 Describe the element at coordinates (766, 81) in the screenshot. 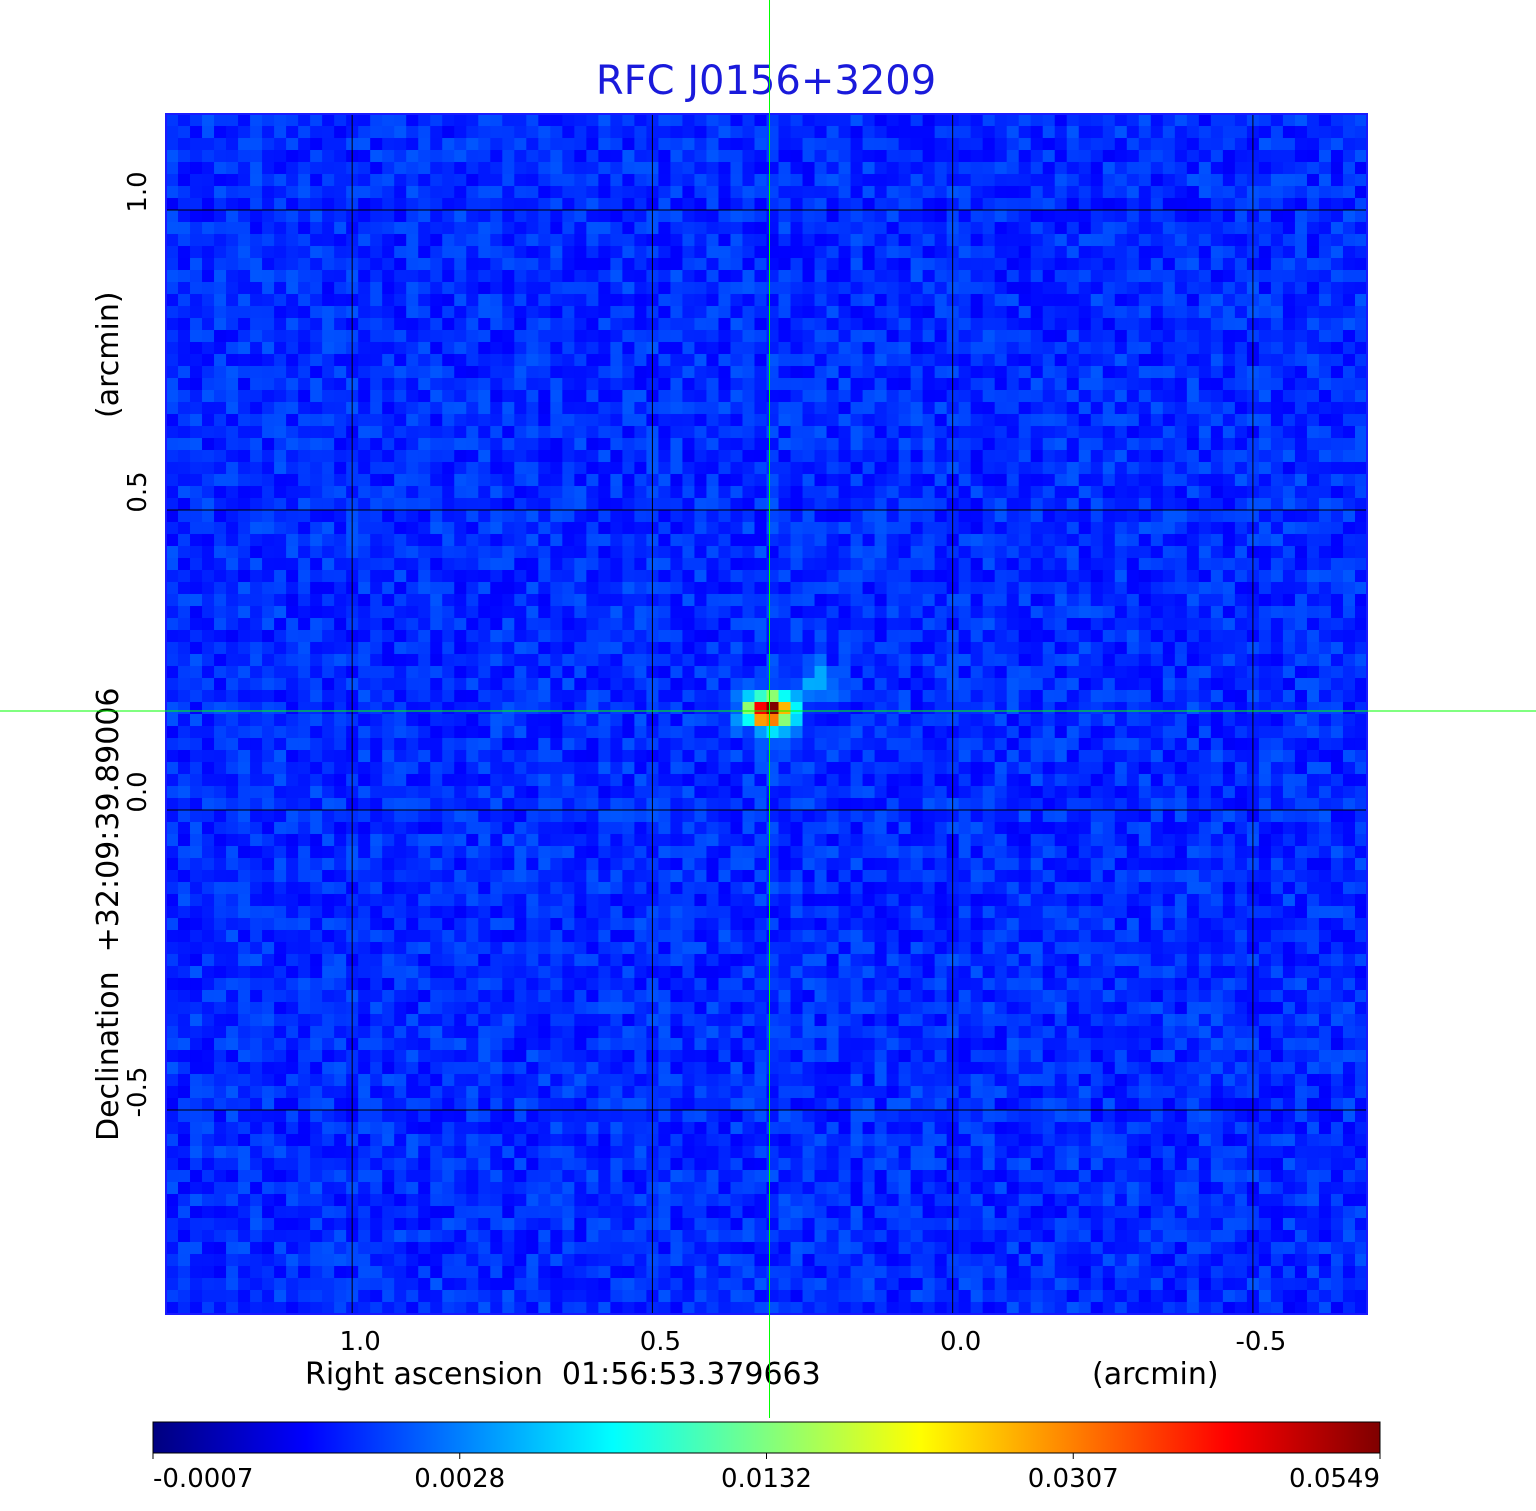

I see `chart-title: RFC J0156+3209` at that location.